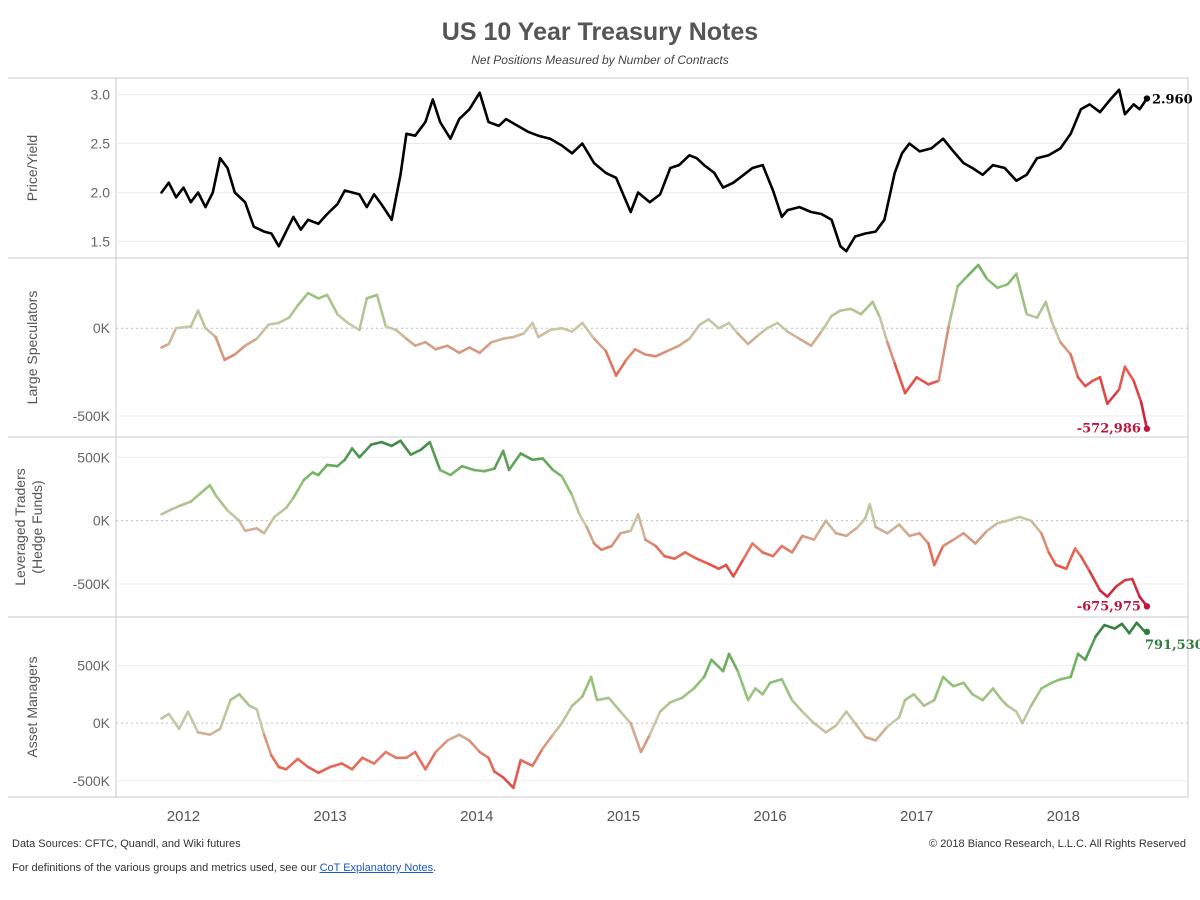 This screenshot has width=1200, height=900. I want to click on cot-explanatory-notes-link: CoT Explanatory Notes, so click(376, 868).